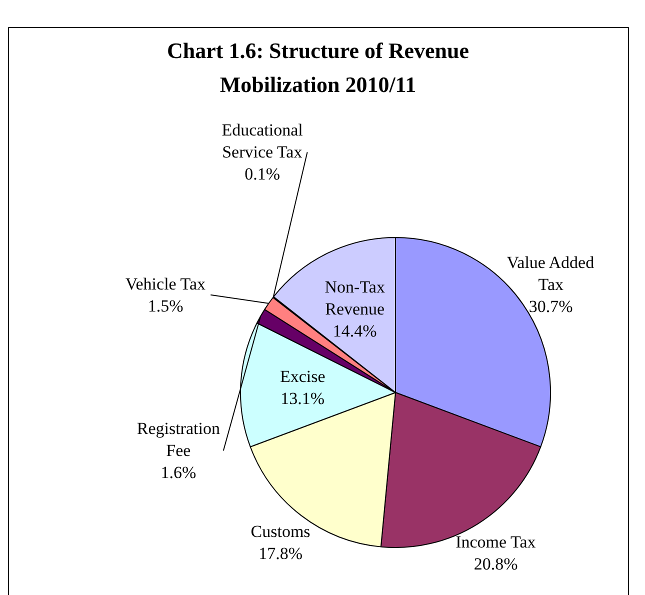 The image size is (645, 595). I want to click on data-label: 20.8%, so click(496, 564).